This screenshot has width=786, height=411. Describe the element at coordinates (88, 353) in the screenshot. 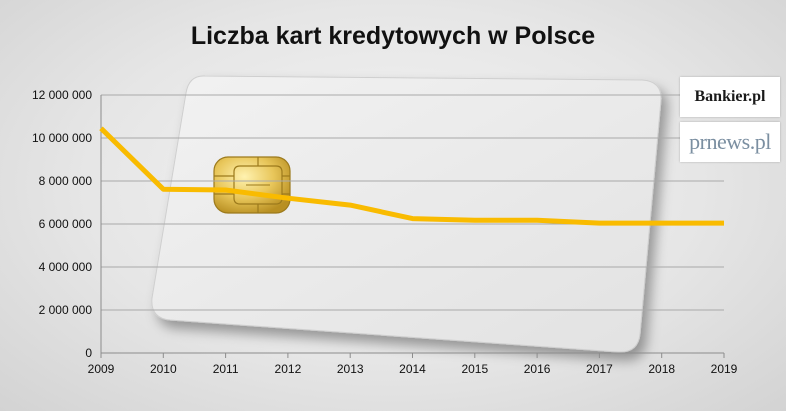

I see `y-tick-label: 0` at that location.